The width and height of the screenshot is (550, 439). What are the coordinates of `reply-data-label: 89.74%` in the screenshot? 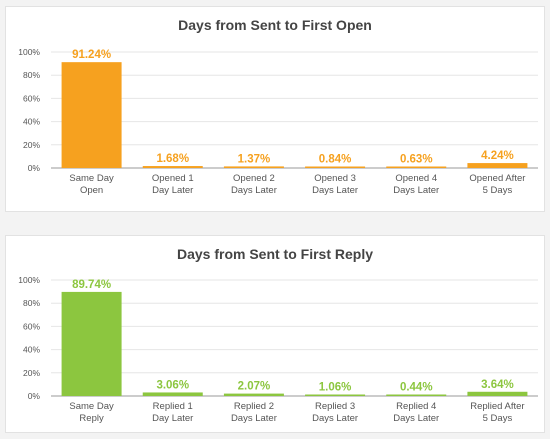 It's located at (91, 285).